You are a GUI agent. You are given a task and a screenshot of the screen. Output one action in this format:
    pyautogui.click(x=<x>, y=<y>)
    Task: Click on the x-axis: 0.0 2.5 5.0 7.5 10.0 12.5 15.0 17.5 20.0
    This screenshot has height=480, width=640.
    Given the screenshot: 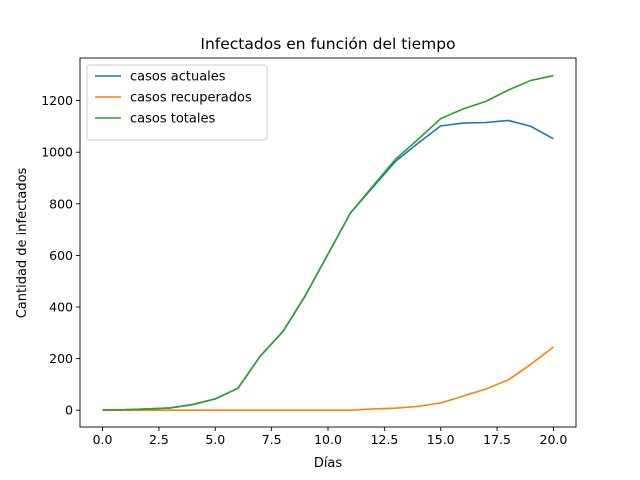 What is the action you would take?
    pyautogui.click(x=330, y=437)
    